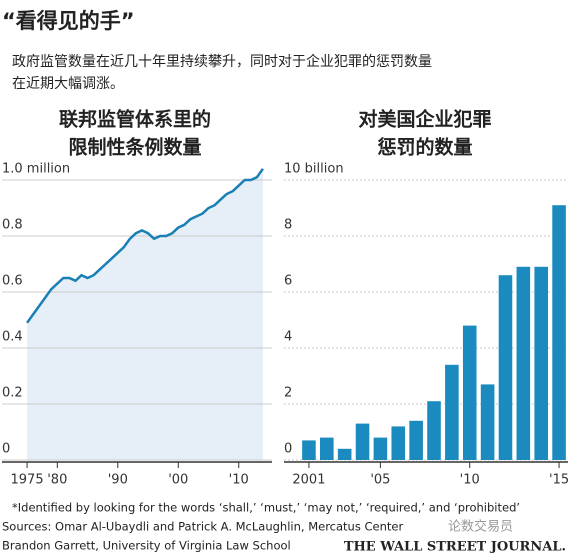  I want to click on credit: THE WALL STREET JOURNAL., so click(455, 547).